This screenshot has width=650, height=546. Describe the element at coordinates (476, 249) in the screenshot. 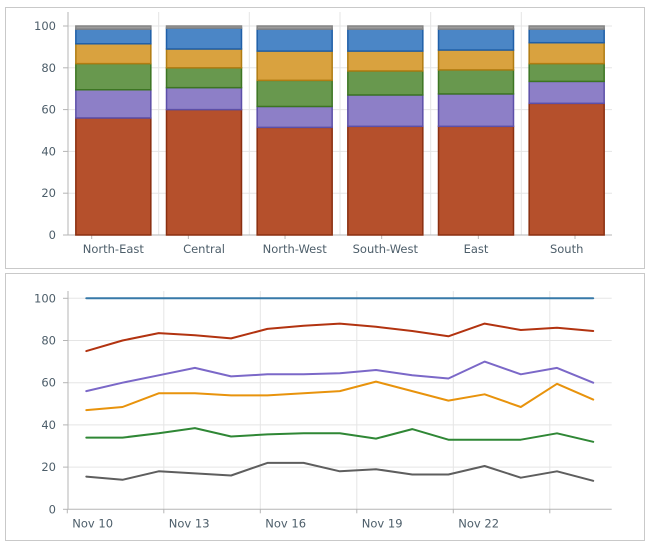

I see `bar-category-label: East` at that location.